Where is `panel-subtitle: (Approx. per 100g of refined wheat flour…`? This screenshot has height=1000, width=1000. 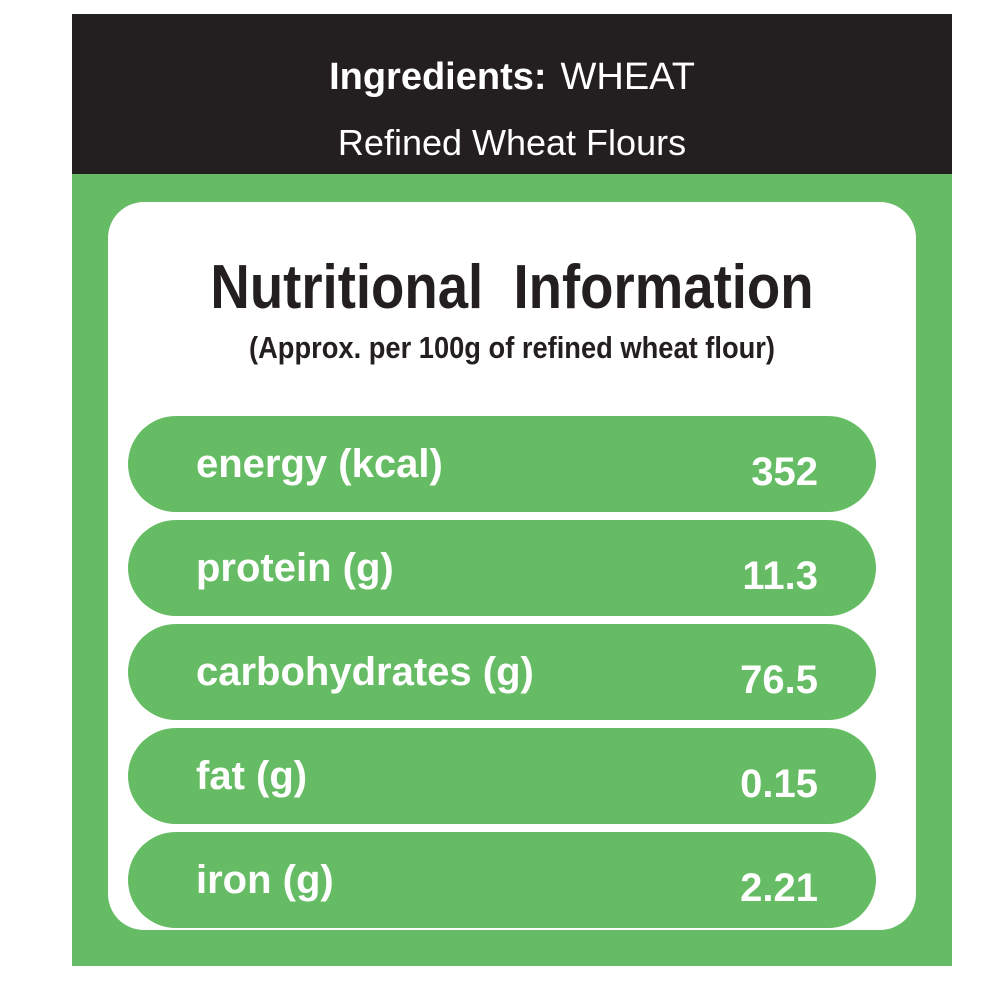
panel-subtitle: (Approx. per 100g of refined wheat flour… is located at coordinates (512, 347).